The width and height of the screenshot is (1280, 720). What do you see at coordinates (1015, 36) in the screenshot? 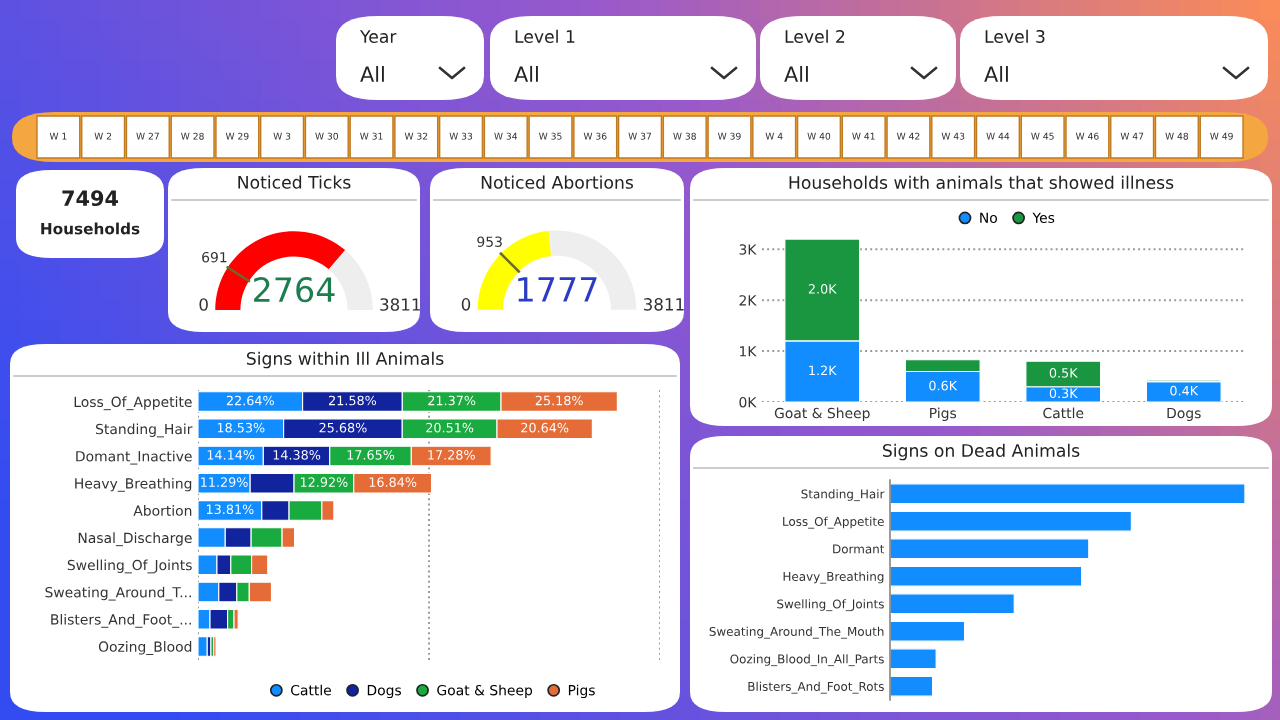
I see `text: Level 3` at bounding box center [1015, 36].